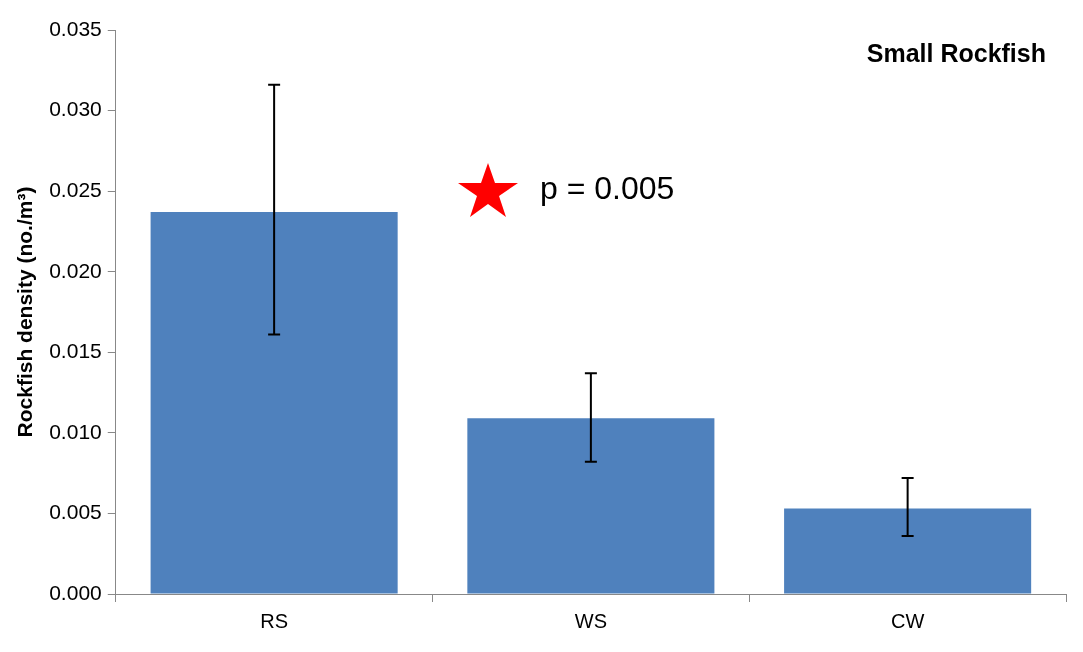 The image size is (1083, 652). I want to click on y-tick-label: 0.020, so click(75, 270).